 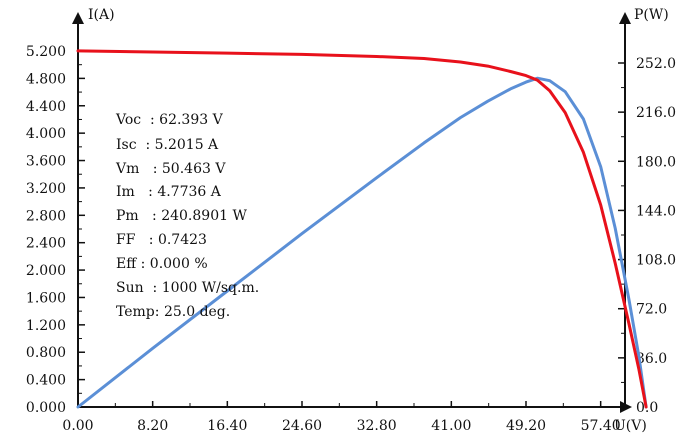 What do you see at coordinates (625, 18) in the screenshot?
I see `right-y-axis-arrow` at bounding box center [625, 18].